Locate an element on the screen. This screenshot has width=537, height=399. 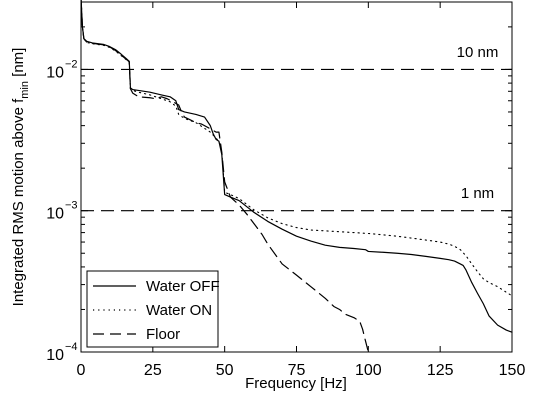
x-tick-label: 75 is located at coordinates (297, 370).